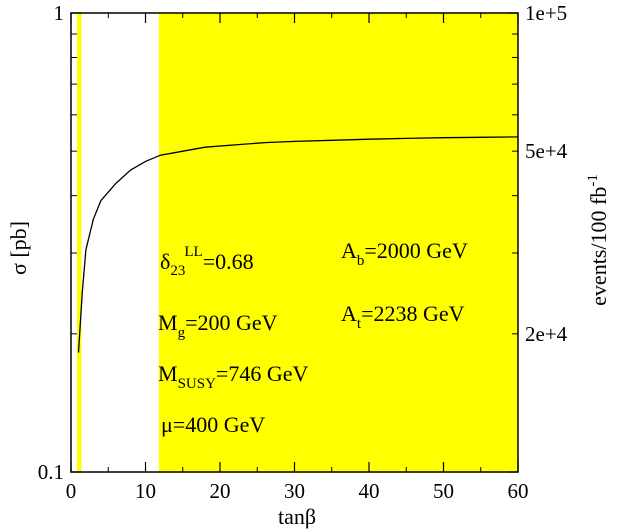  I want to click on x-axis-title: tanβ, so click(297, 516).